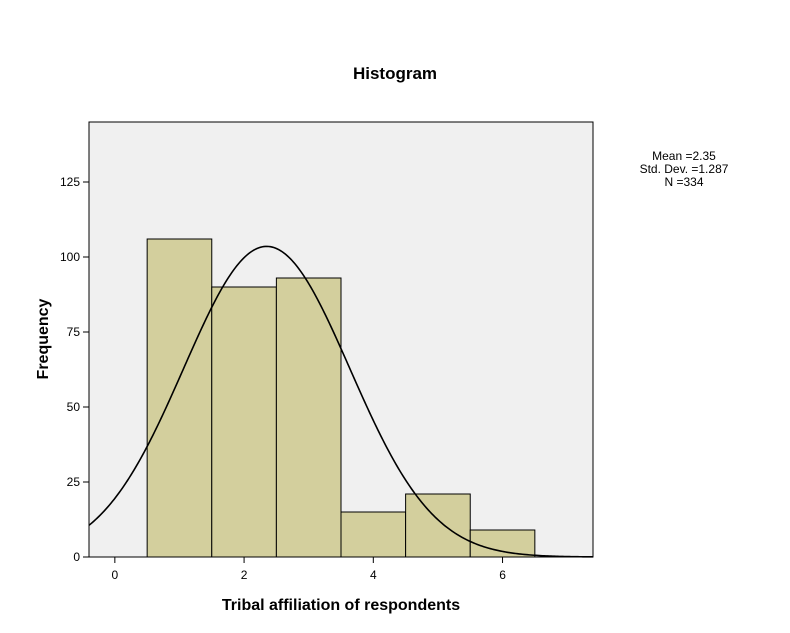 This screenshot has height=633, width=790. What do you see at coordinates (395, 73) in the screenshot?
I see `chart-title: Histogram` at bounding box center [395, 73].